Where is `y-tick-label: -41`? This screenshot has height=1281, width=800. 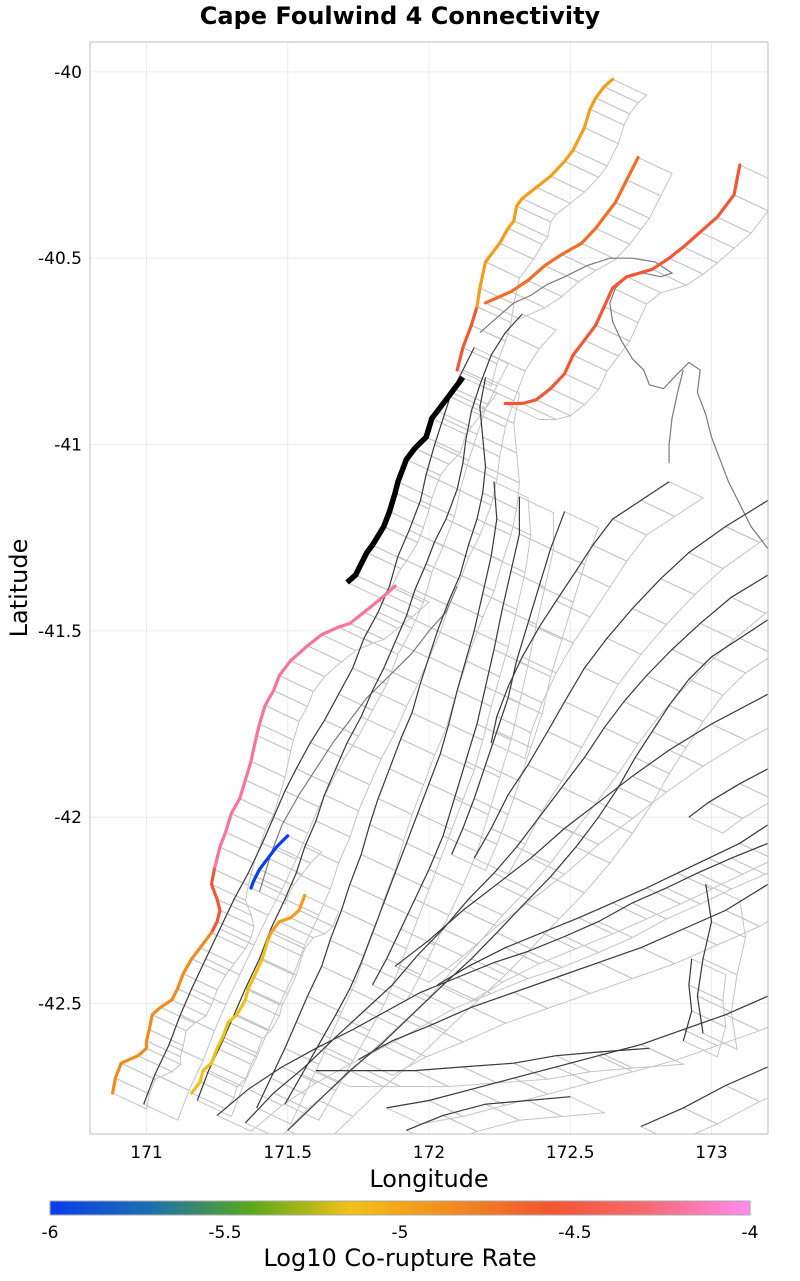
y-tick-label: -41 is located at coordinates (68, 446).